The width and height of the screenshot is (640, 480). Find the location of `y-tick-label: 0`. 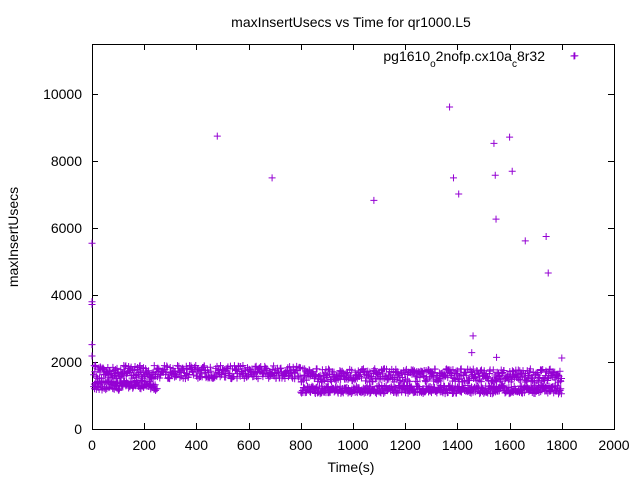

y-tick-label: 0 is located at coordinates (78, 429).